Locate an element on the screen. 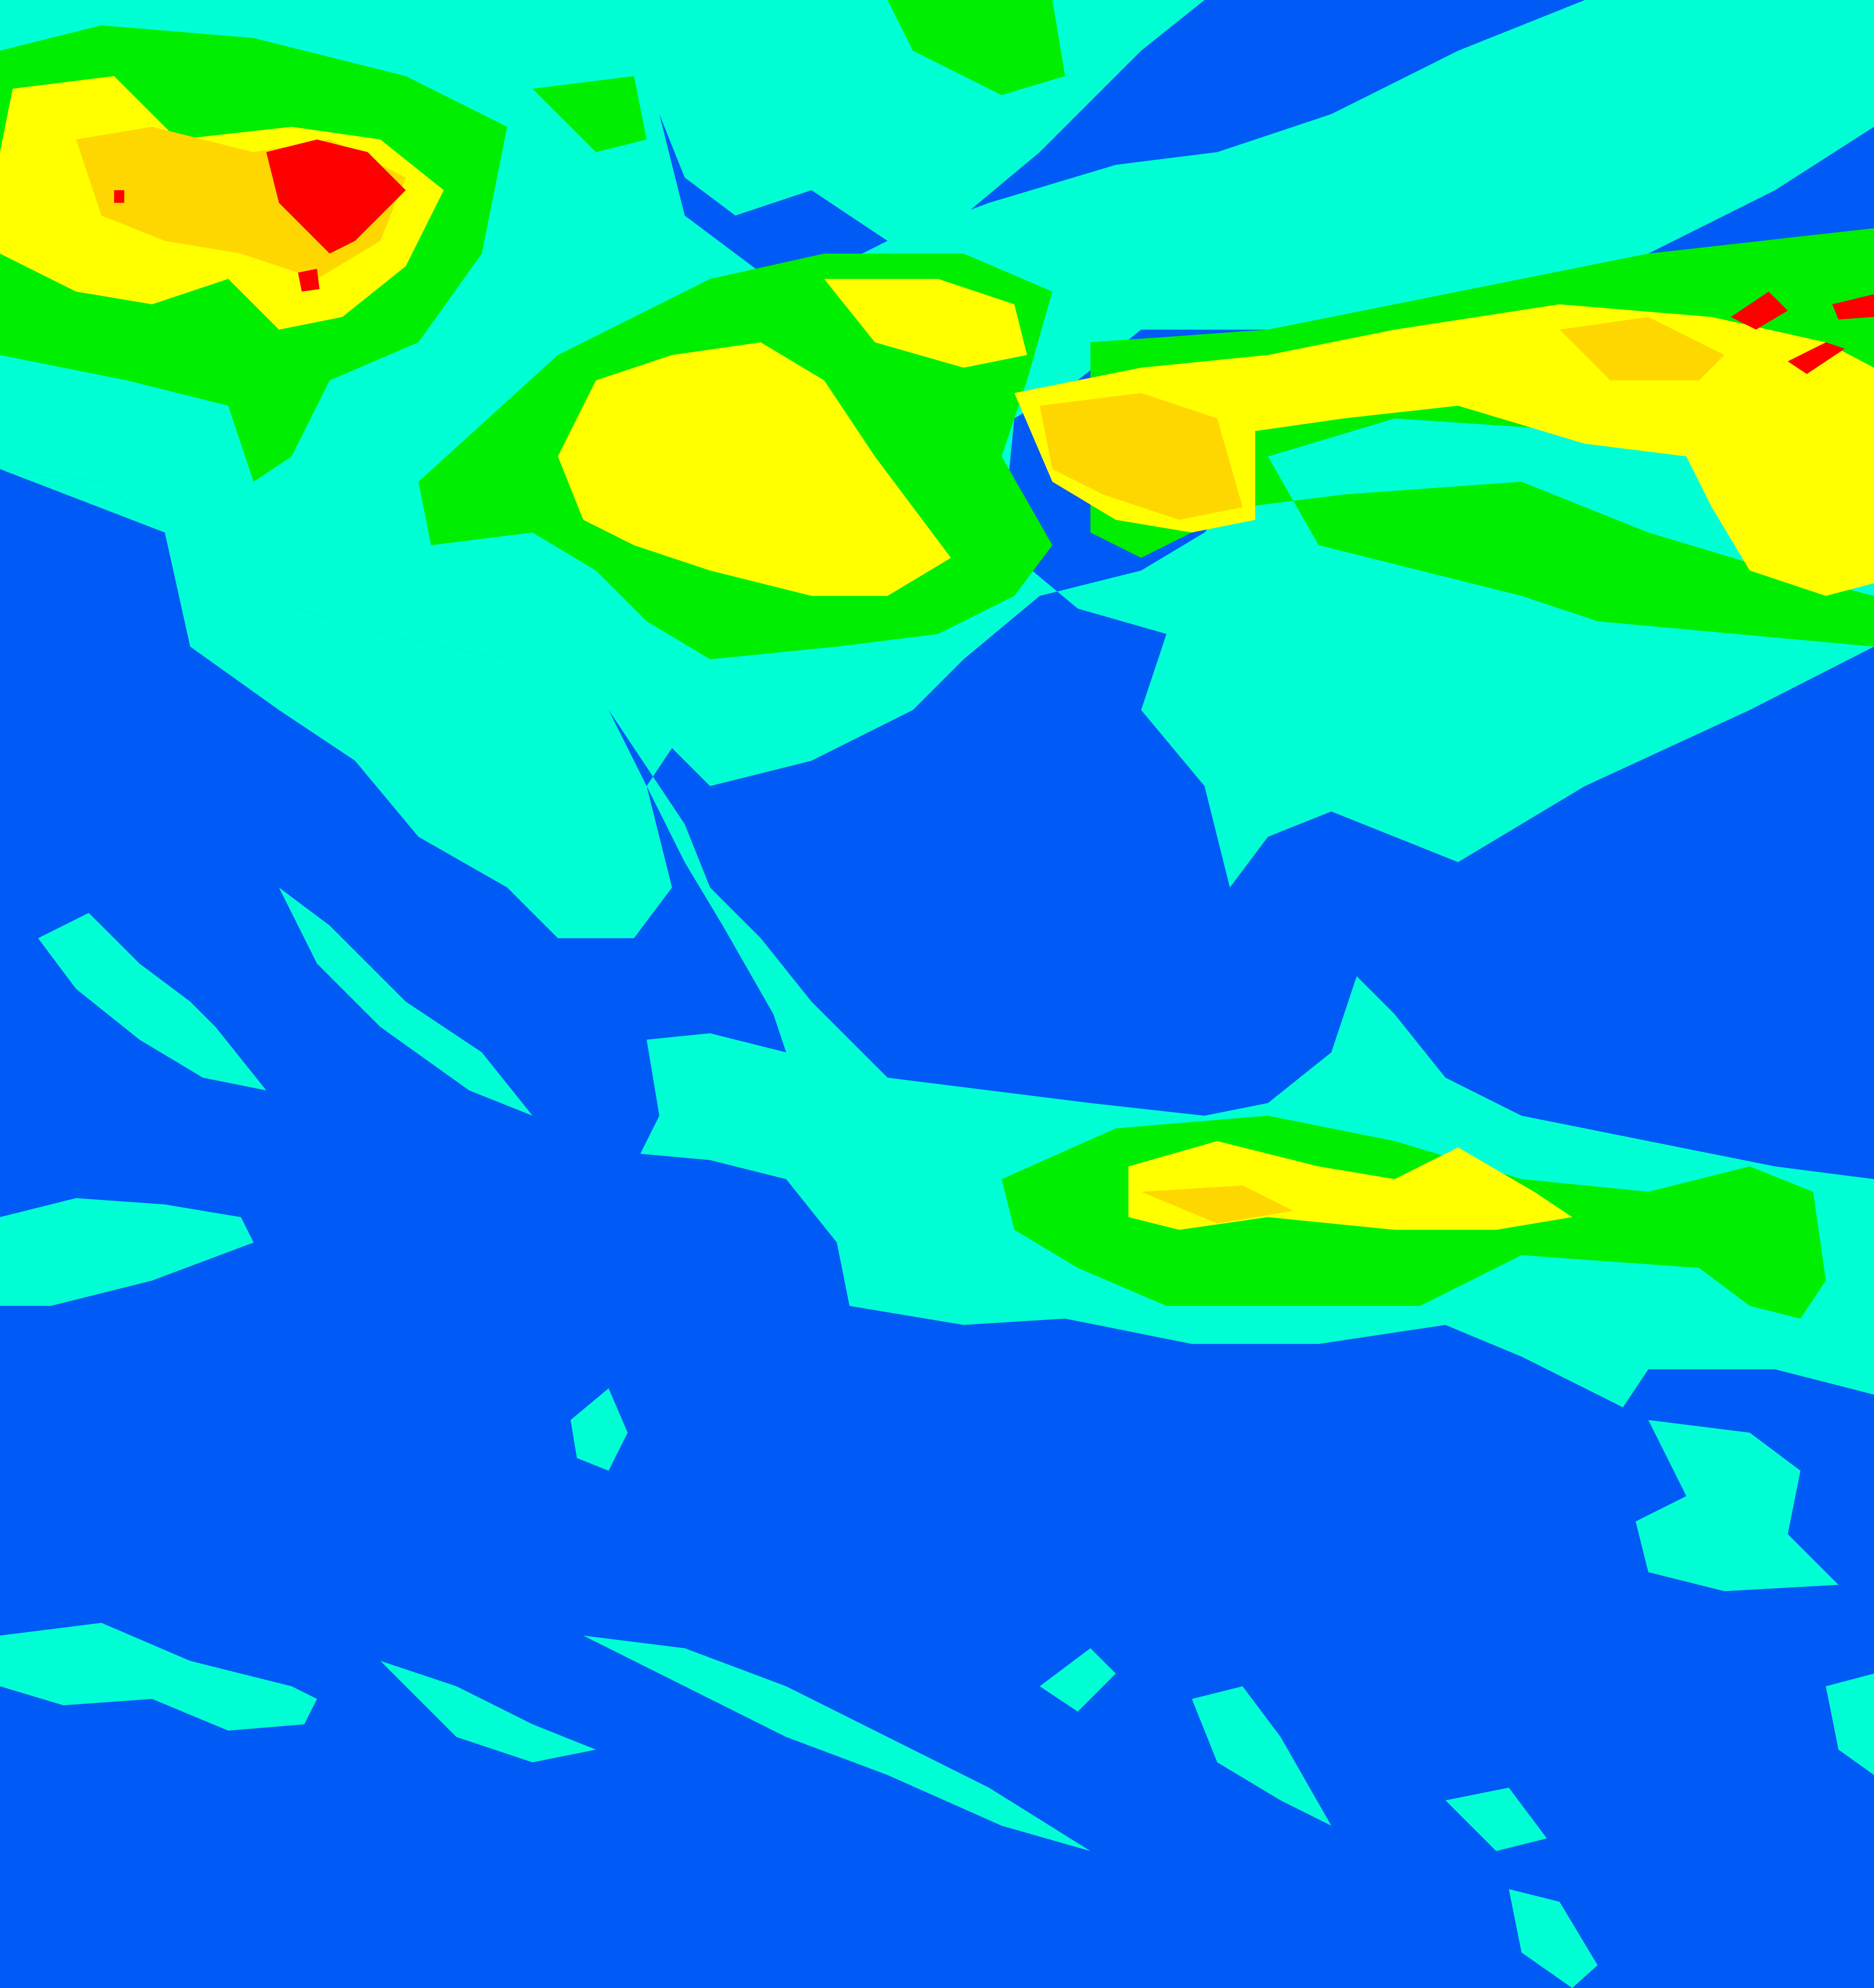 The height and width of the screenshot is (1988, 1874). se-edge is located at coordinates (1850, 1724).